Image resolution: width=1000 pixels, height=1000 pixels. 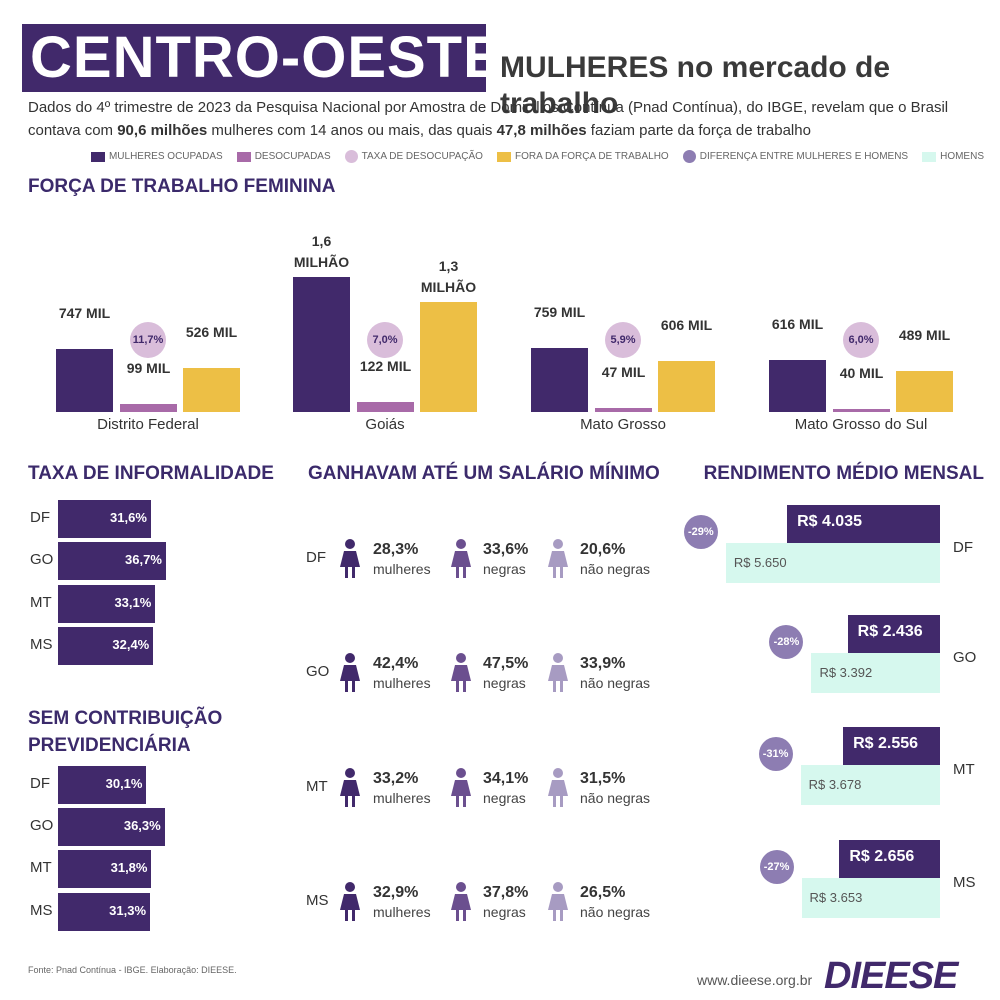 What do you see at coordinates (385, 424) in the screenshot?
I see `category-label: Goiás` at bounding box center [385, 424].